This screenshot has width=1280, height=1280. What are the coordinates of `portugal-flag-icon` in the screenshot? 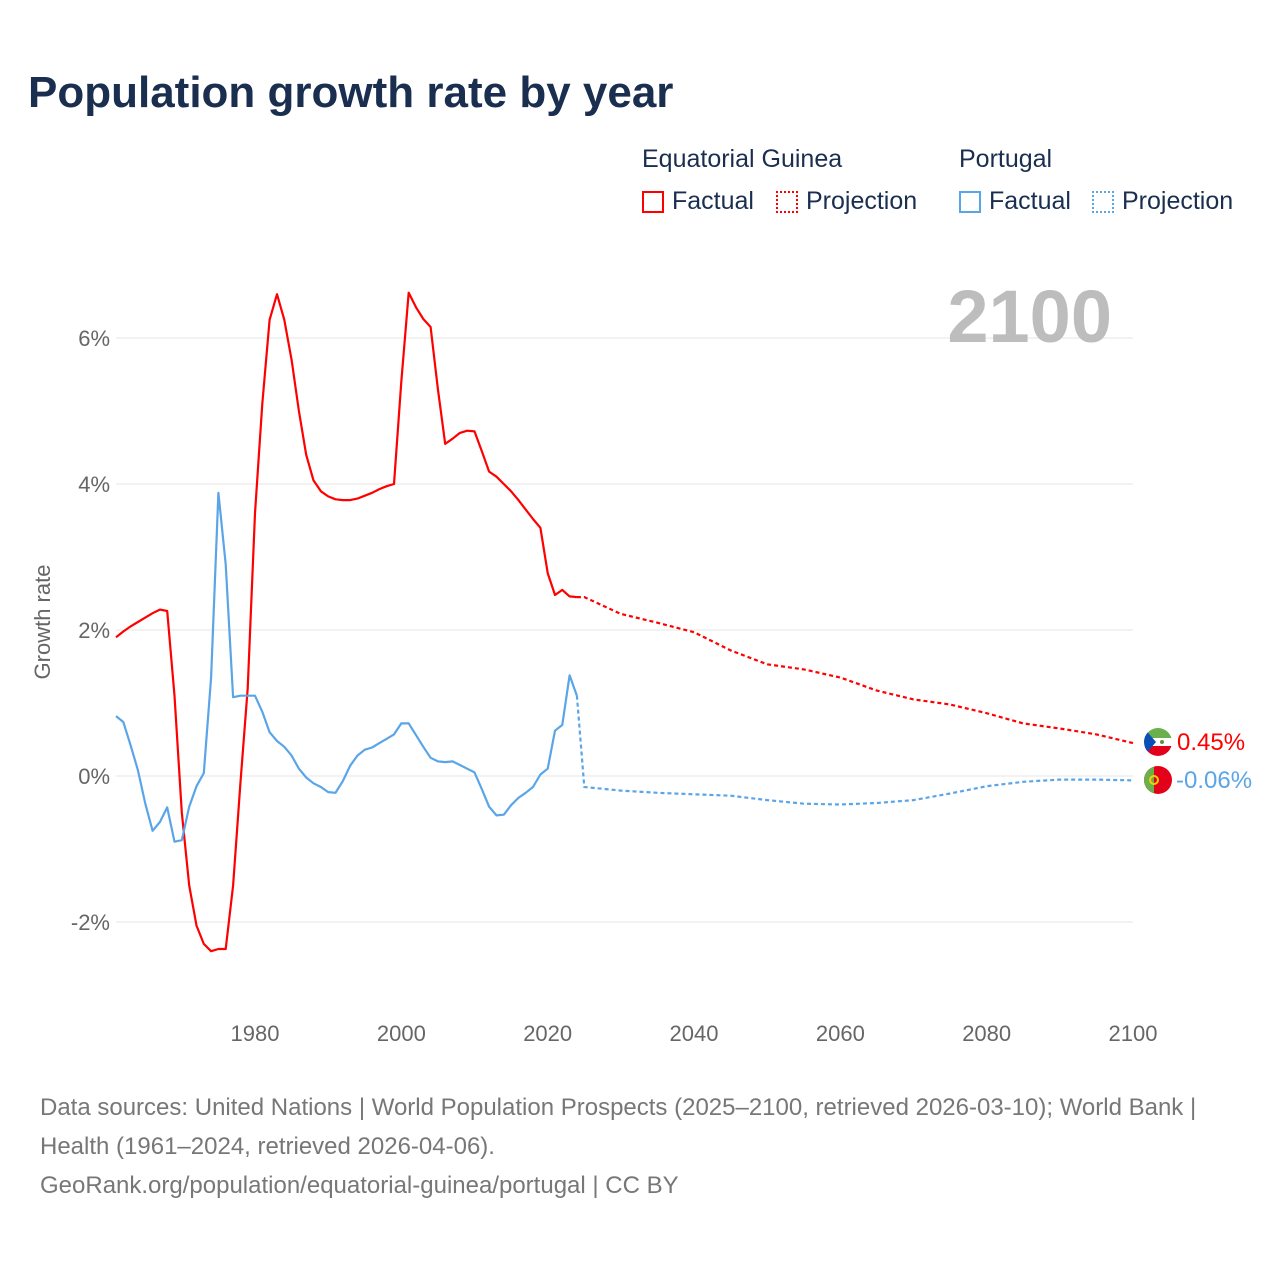 It's located at (1158, 780).